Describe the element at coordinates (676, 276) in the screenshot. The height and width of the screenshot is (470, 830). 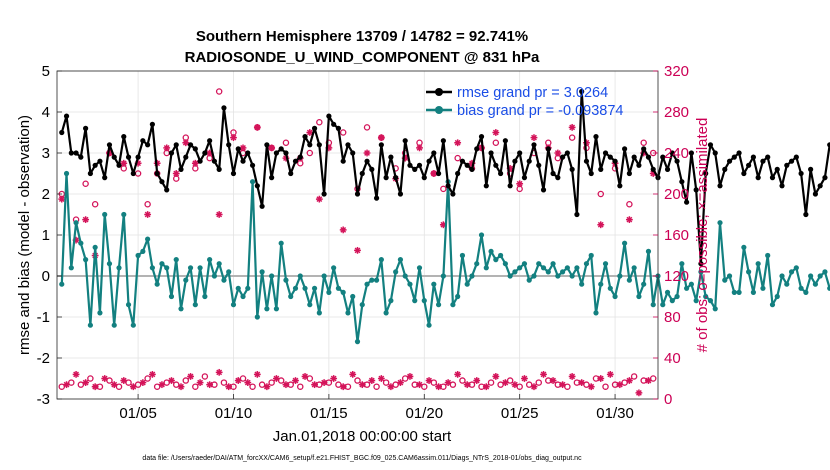
I see `y-right-tick-label: 120` at that location.